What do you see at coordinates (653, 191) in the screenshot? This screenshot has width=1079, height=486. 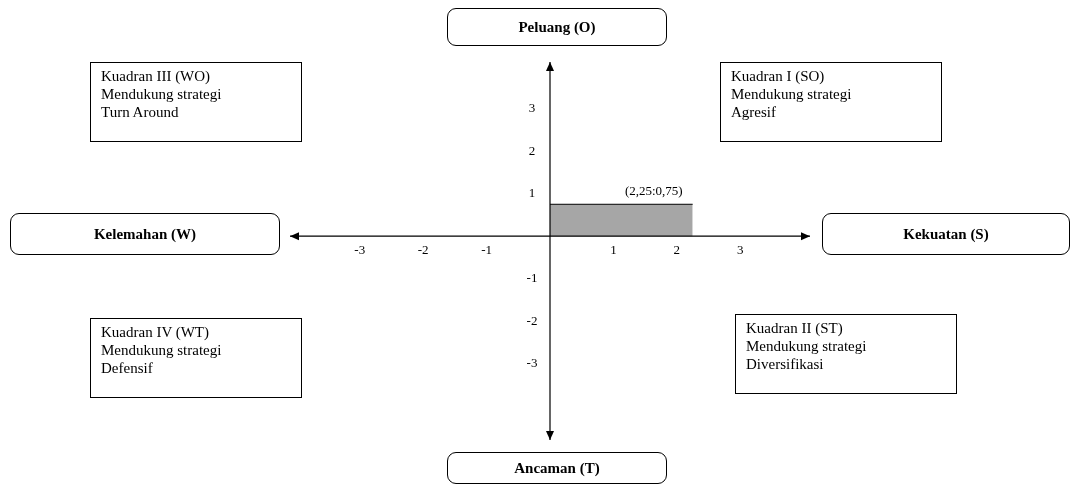 I see `annotation: (2,25:0,75)` at bounding box center [653, 191].